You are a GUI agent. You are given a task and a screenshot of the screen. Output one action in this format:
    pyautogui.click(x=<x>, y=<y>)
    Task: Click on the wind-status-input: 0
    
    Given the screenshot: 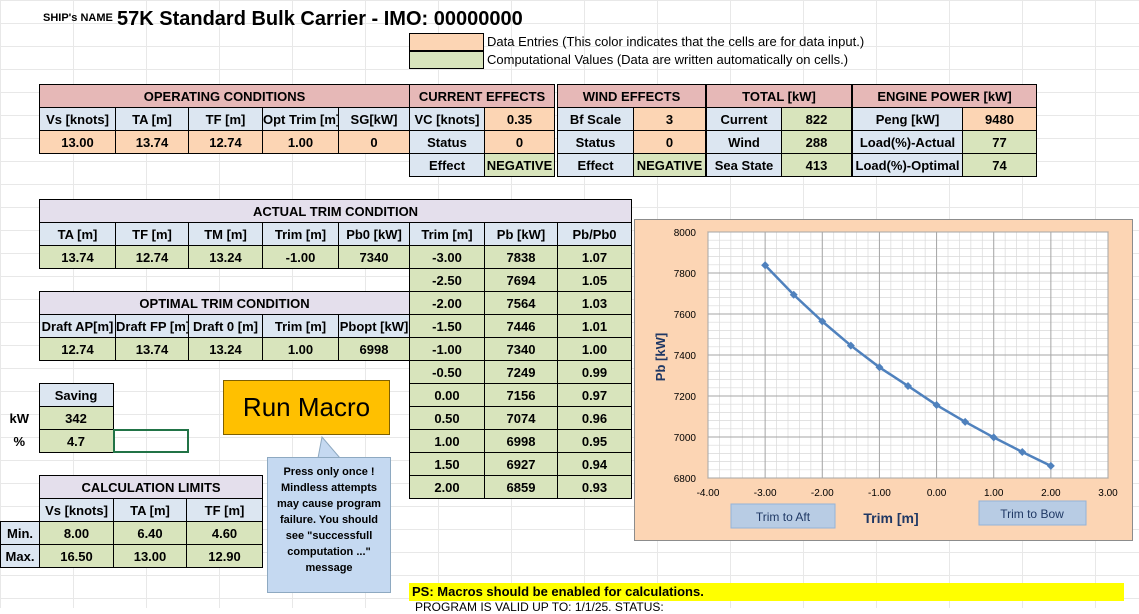 What is the action you would take?
    pyautogui.click(x=669, y=142)
    